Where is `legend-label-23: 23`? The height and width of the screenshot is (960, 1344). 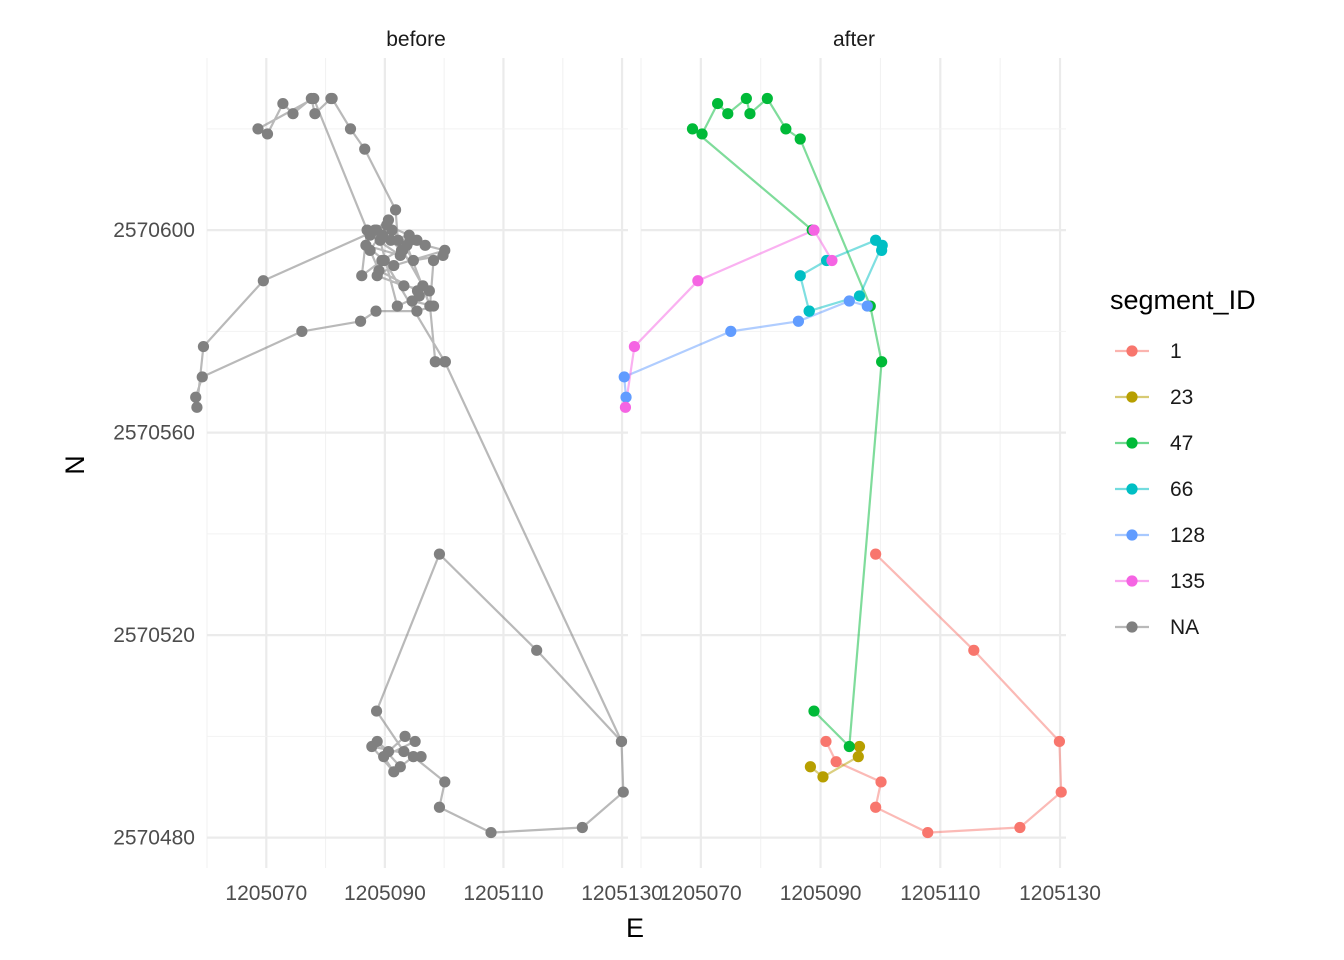 legend-label-23: 23 is located at coordinates (1181, 397).